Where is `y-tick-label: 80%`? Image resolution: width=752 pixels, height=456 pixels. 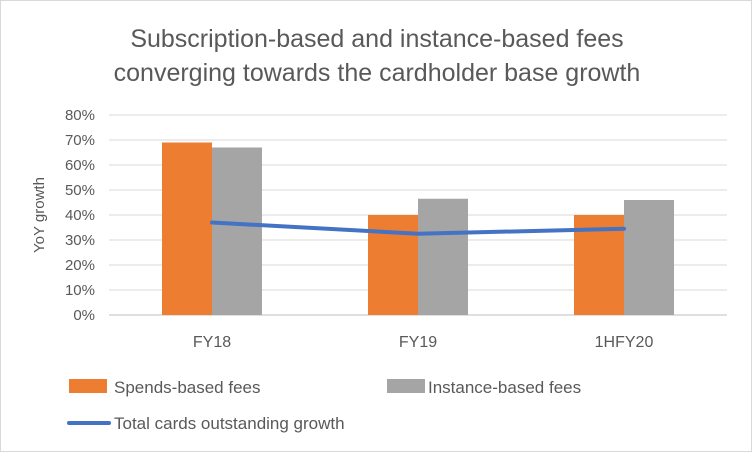
y-tick-label: 80% is located at coordinates (80, 115).